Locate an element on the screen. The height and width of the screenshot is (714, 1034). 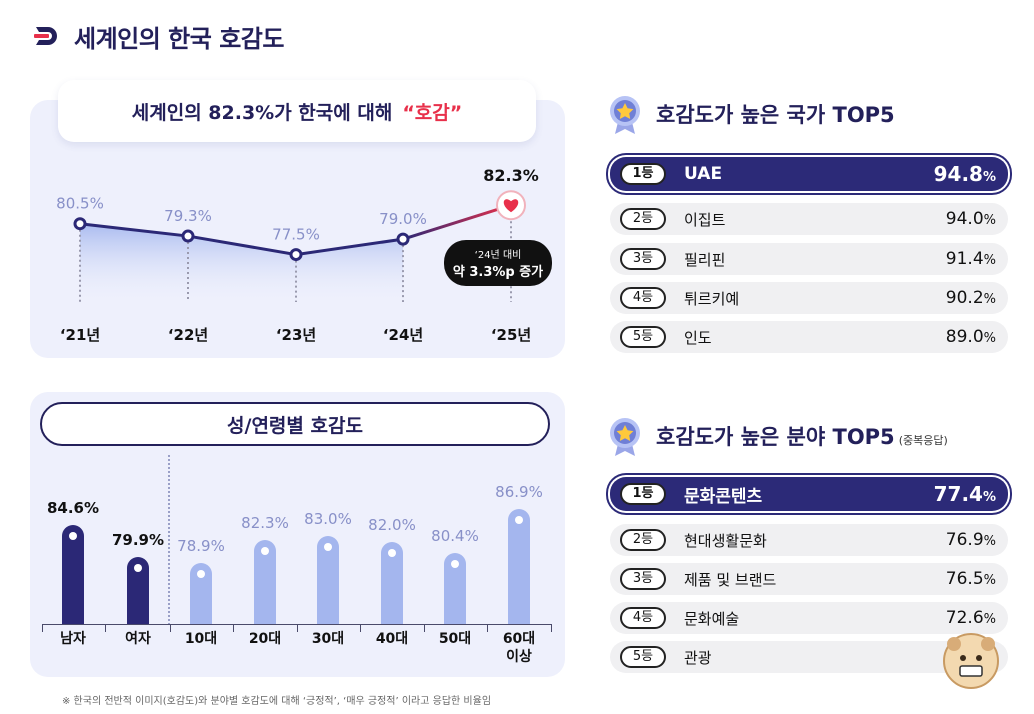
rank-row: 1등 문화콘텐츠 77.4% is located at coordinates (809, 494).